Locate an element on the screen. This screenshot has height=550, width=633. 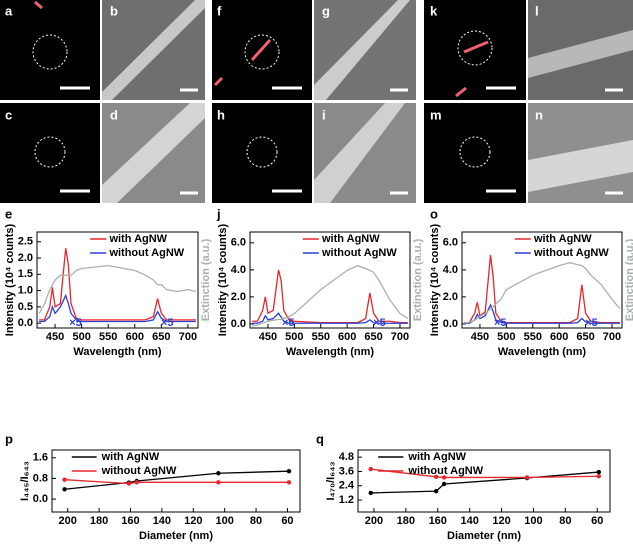
x-tick-label: 100 is located at coordinates (224, 521).